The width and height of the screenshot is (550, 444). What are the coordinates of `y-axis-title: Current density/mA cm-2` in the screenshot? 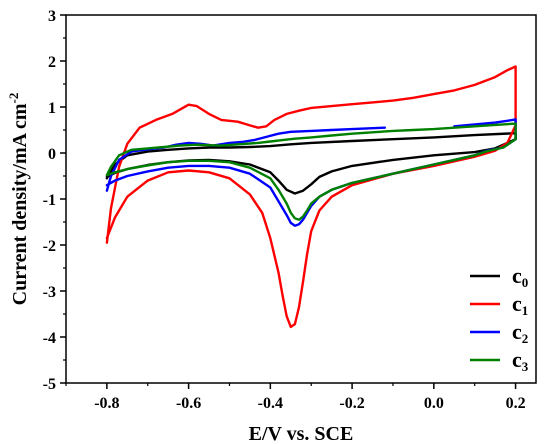 It's located at (18, 199).